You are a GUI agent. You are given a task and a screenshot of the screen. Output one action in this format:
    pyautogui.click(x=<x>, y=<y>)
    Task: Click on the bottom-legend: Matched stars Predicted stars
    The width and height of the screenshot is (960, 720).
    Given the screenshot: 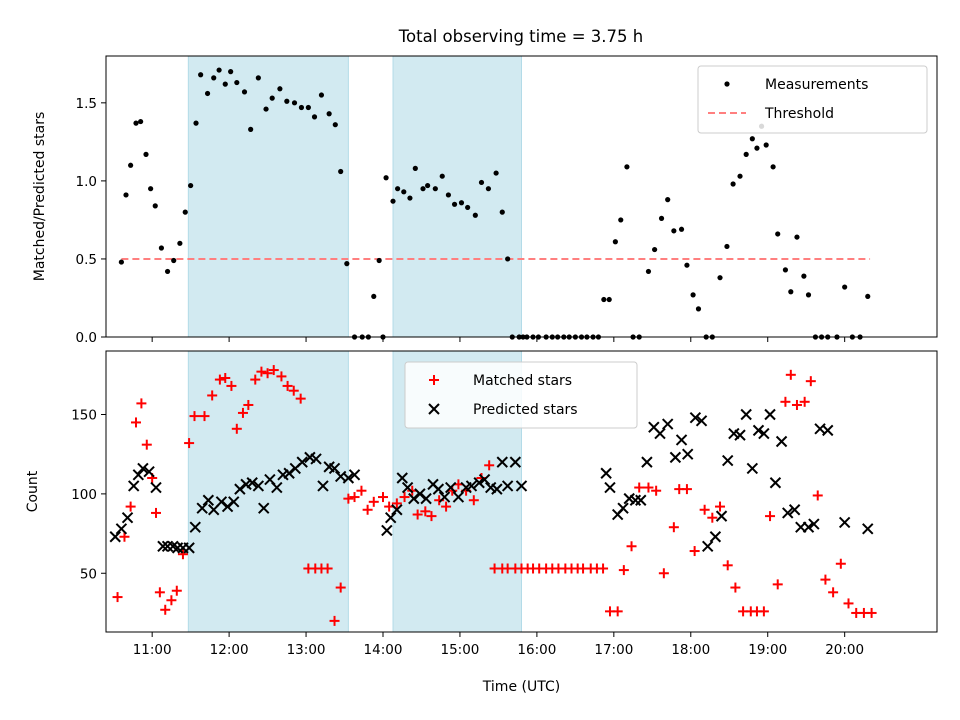 What is the action you would take?
    pyautogui.click(x=521, y=395)
    